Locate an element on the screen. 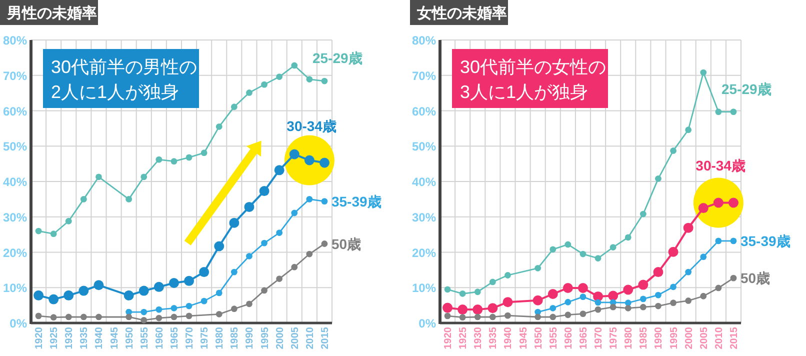  series-label: 50歳 is located at coordinates (346, 244).